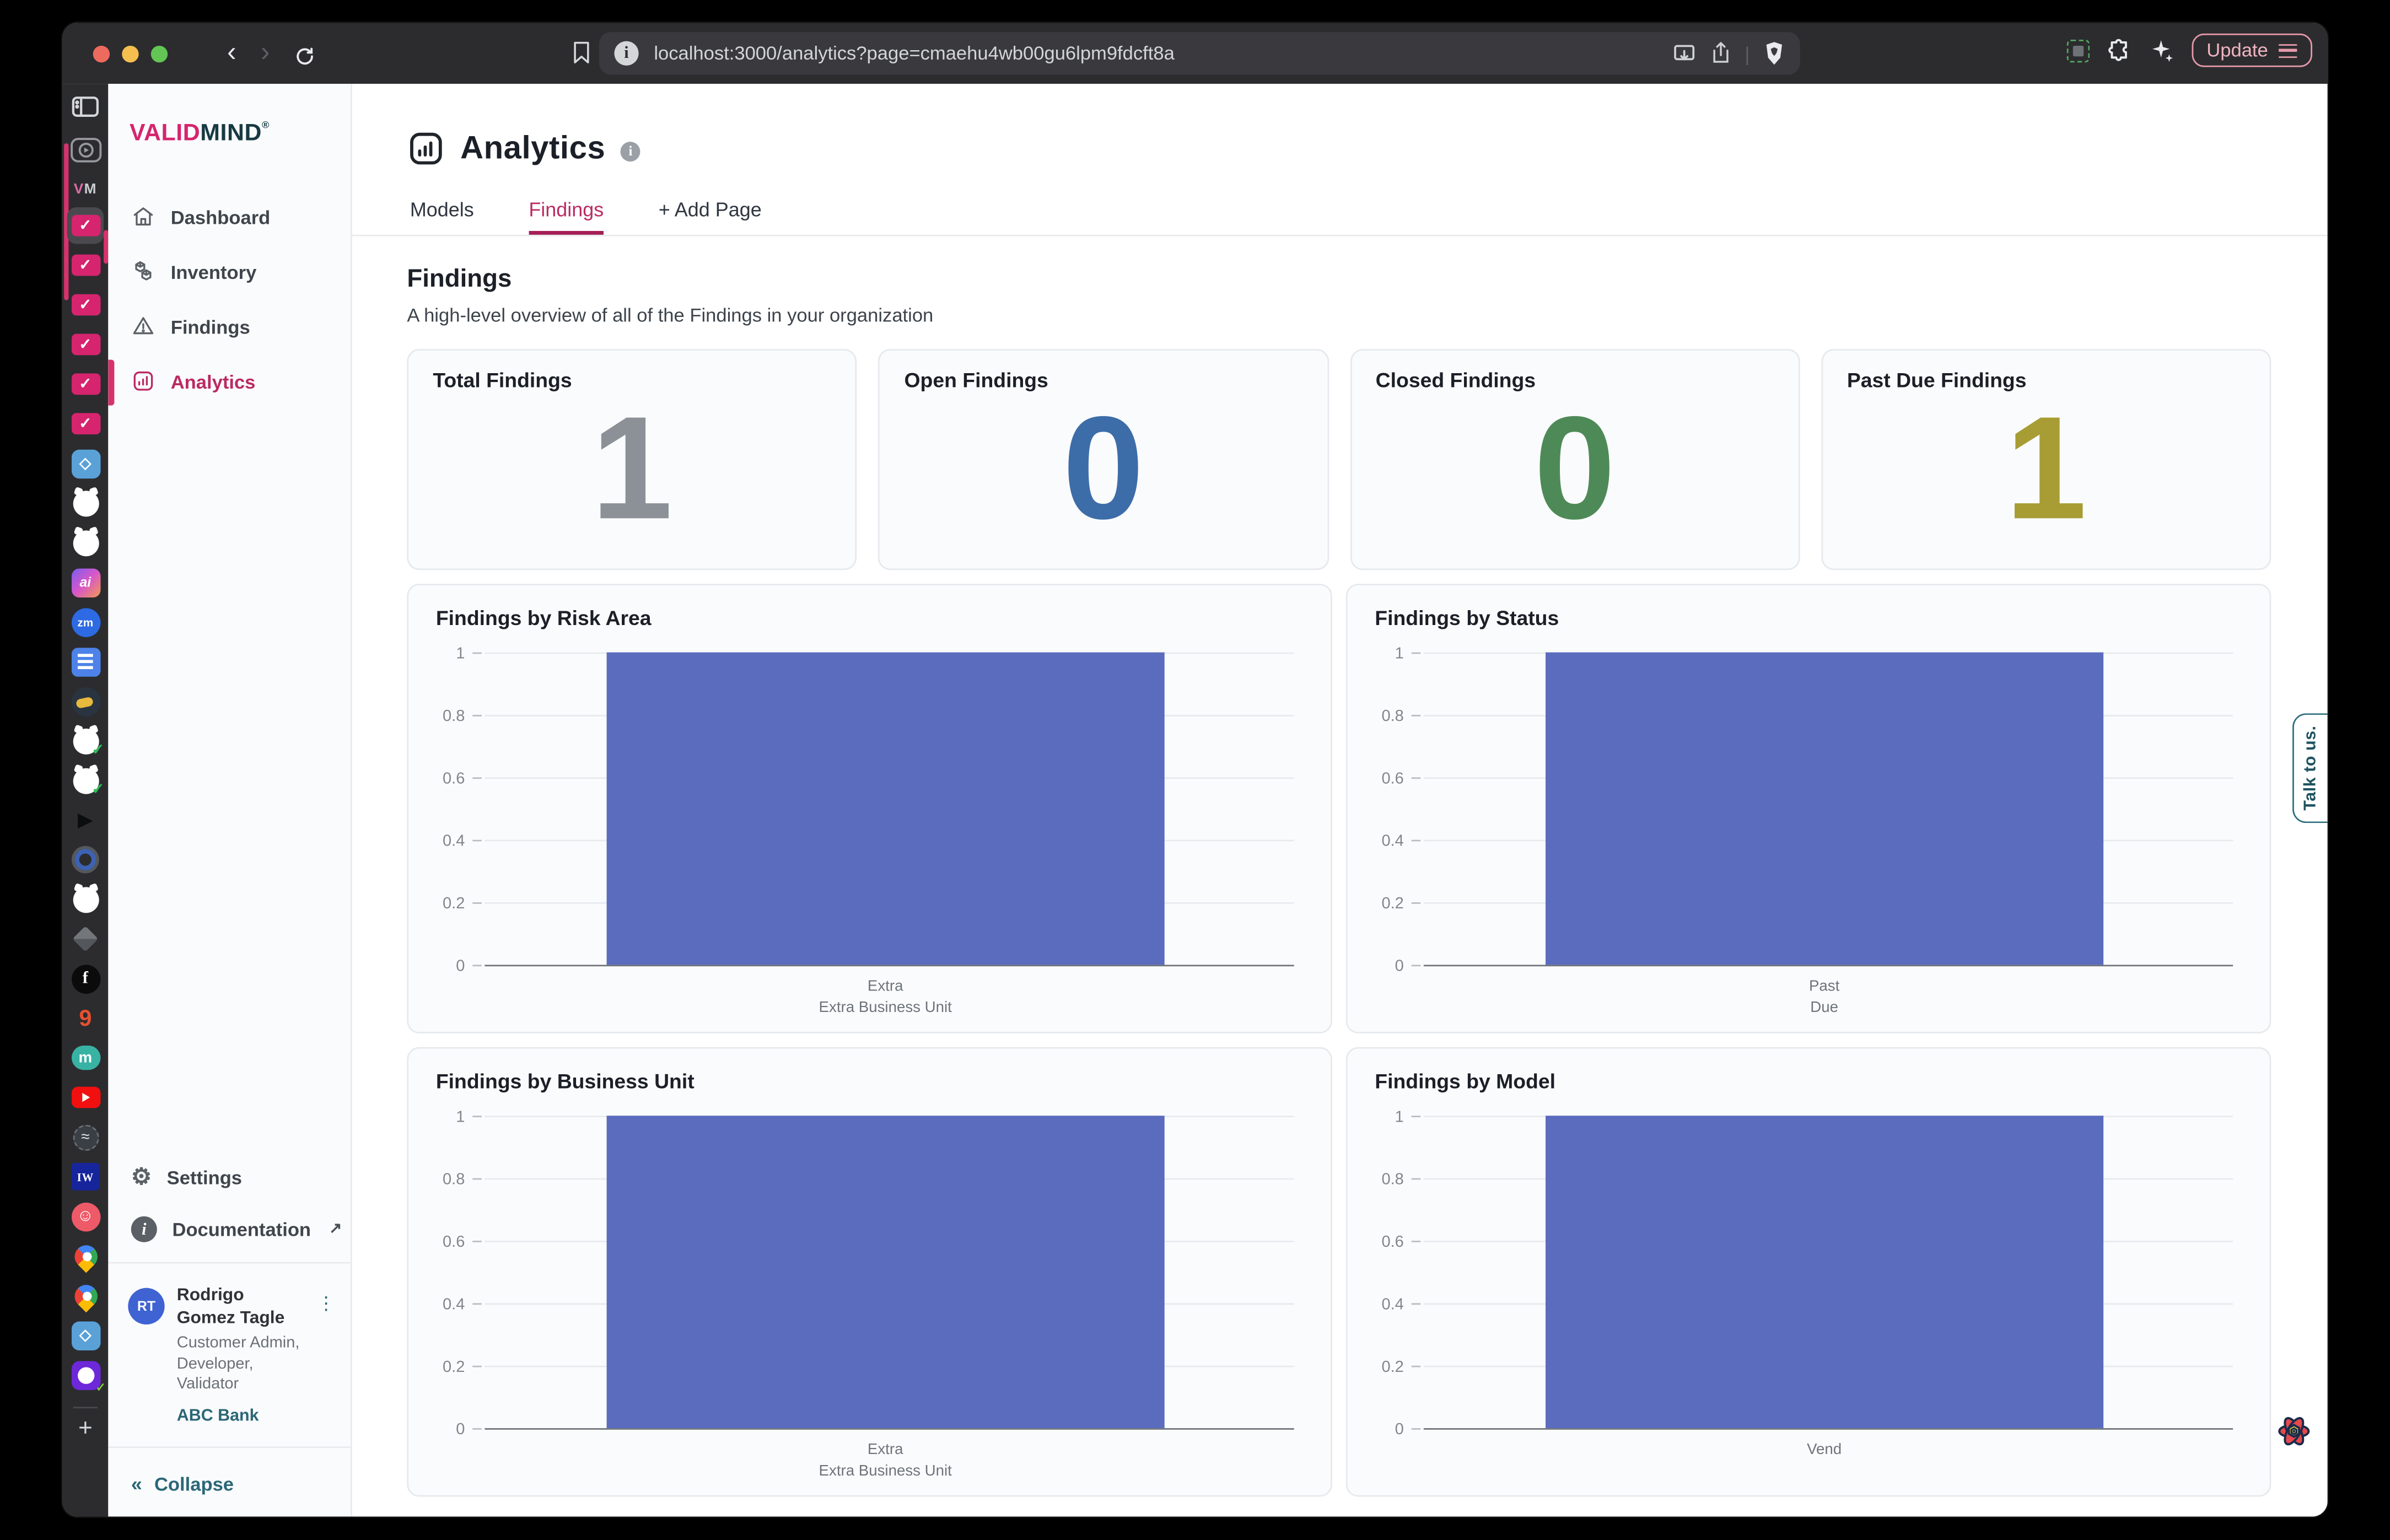 Image resolution: width=2390 pixels, height=1540 pixels. What do you see at coordinates (2119, 50) in the screenshot?
I see `extensions-puzzle-icon` at bounding box center [2119, 50].